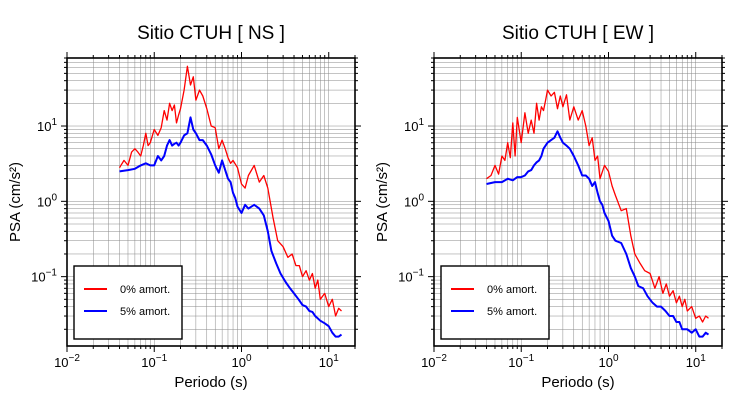 This screenshot has width=730, height=405. I want to click on chart-title: Sitio CTUH [ EW ], so click(578, 33).